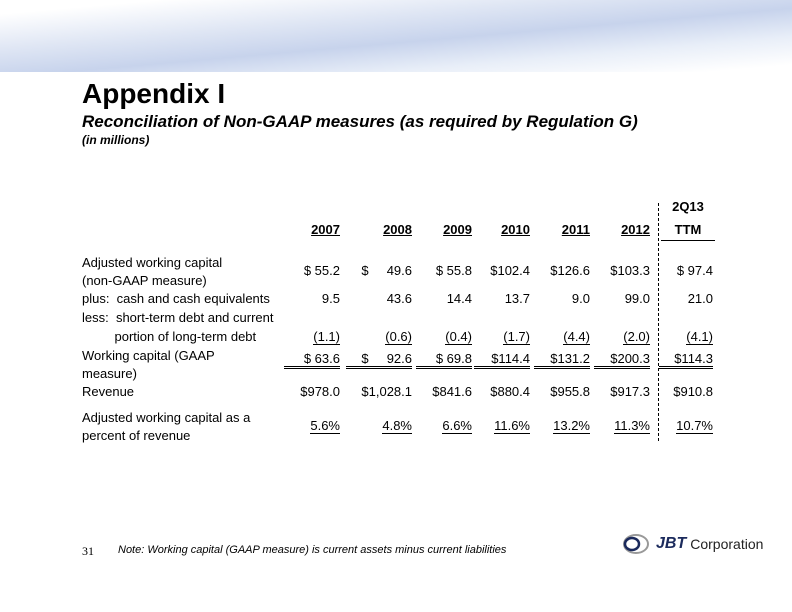  What do you see at coordinates (515, 229) in the screenshot?
I see `column-header-2010: 2010` at bounding box center [515, 229].